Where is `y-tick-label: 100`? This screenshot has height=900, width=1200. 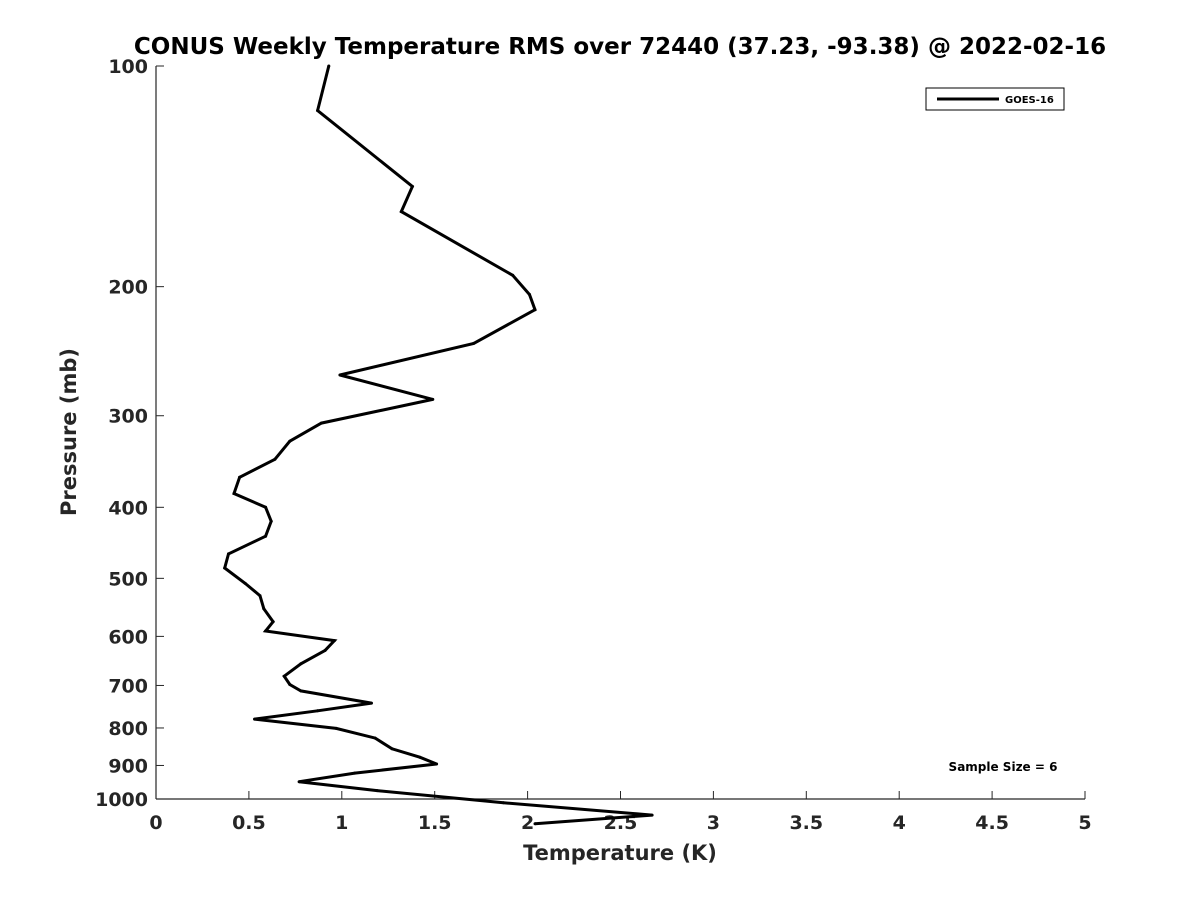 y-tick-label: 100 is located at coordinates (128, 67).